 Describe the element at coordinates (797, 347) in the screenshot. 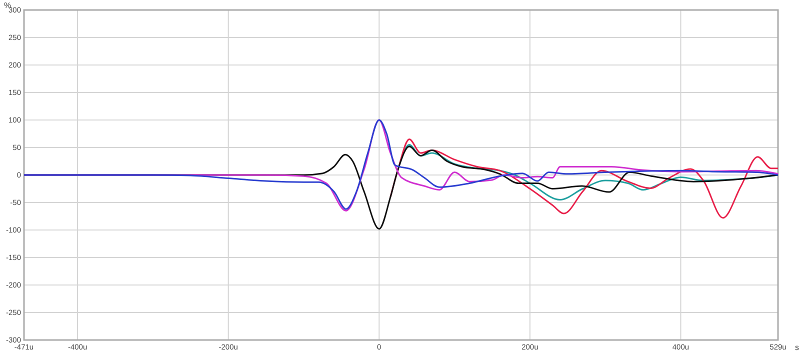

I see `x-axis-title: s` at that location.